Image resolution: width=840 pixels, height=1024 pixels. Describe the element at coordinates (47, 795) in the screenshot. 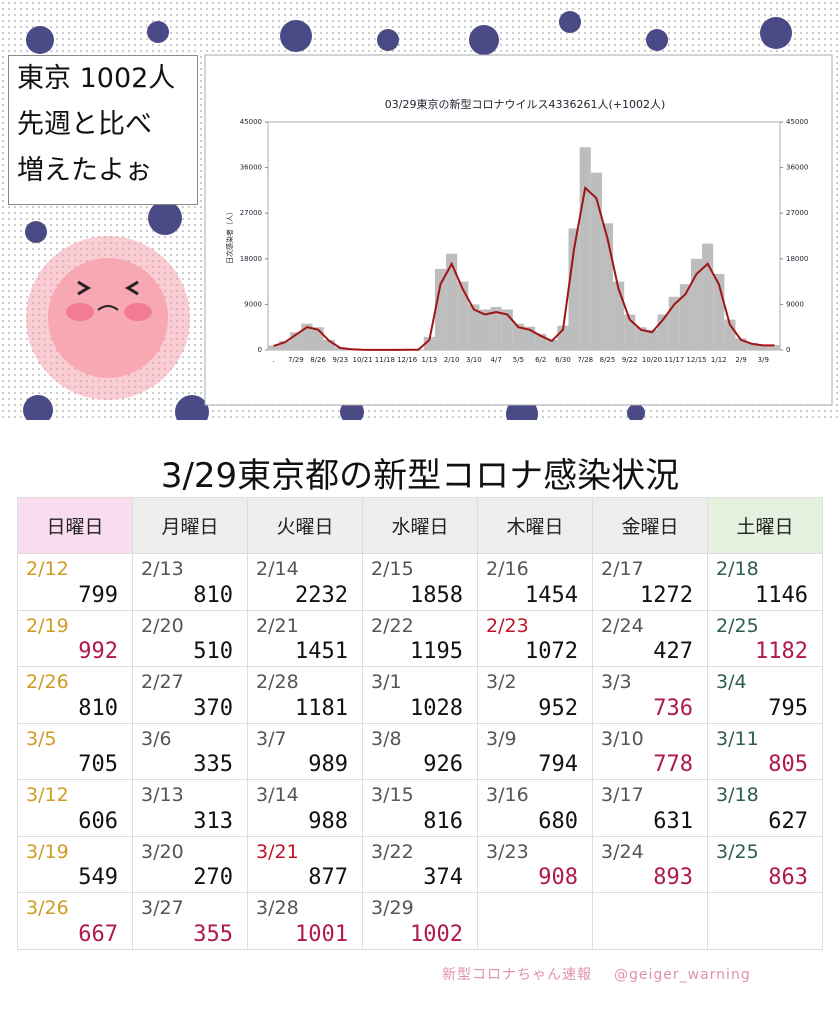

I see `date: 3/12` at that location.